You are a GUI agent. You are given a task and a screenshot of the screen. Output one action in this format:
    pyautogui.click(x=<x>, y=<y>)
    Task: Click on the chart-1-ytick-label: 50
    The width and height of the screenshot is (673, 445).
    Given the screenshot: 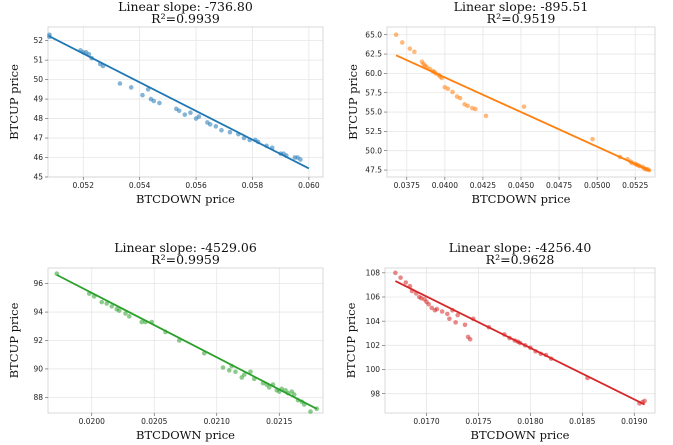 What is the action you would take?
    pyautogui.click(x=38, y=79)
    